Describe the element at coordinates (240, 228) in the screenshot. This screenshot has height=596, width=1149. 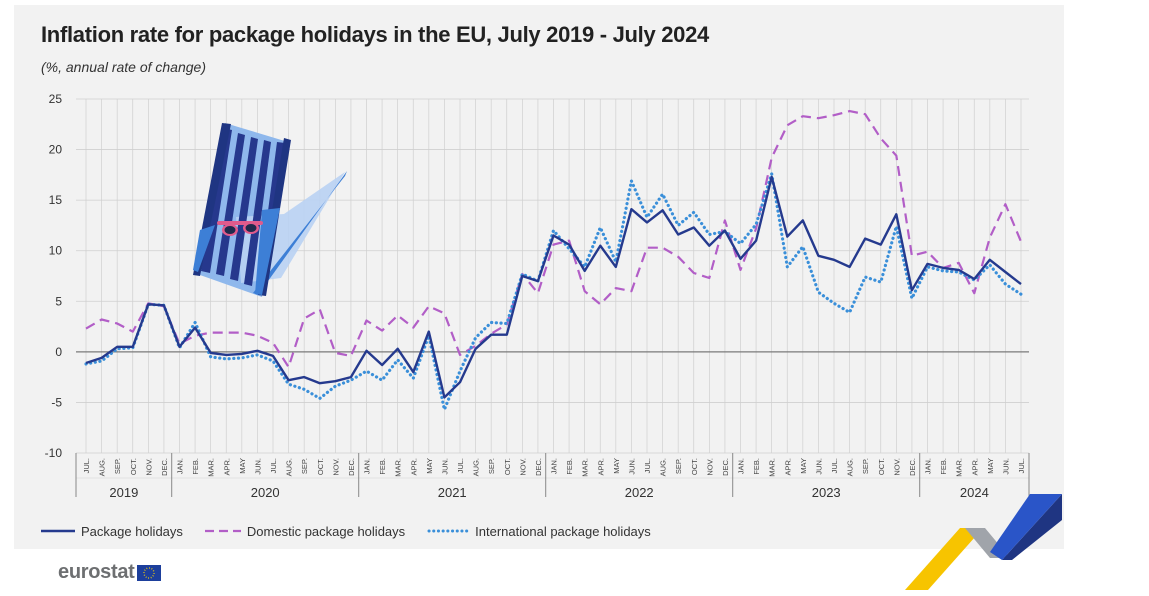
I see `sunglasses-icon` at that location.